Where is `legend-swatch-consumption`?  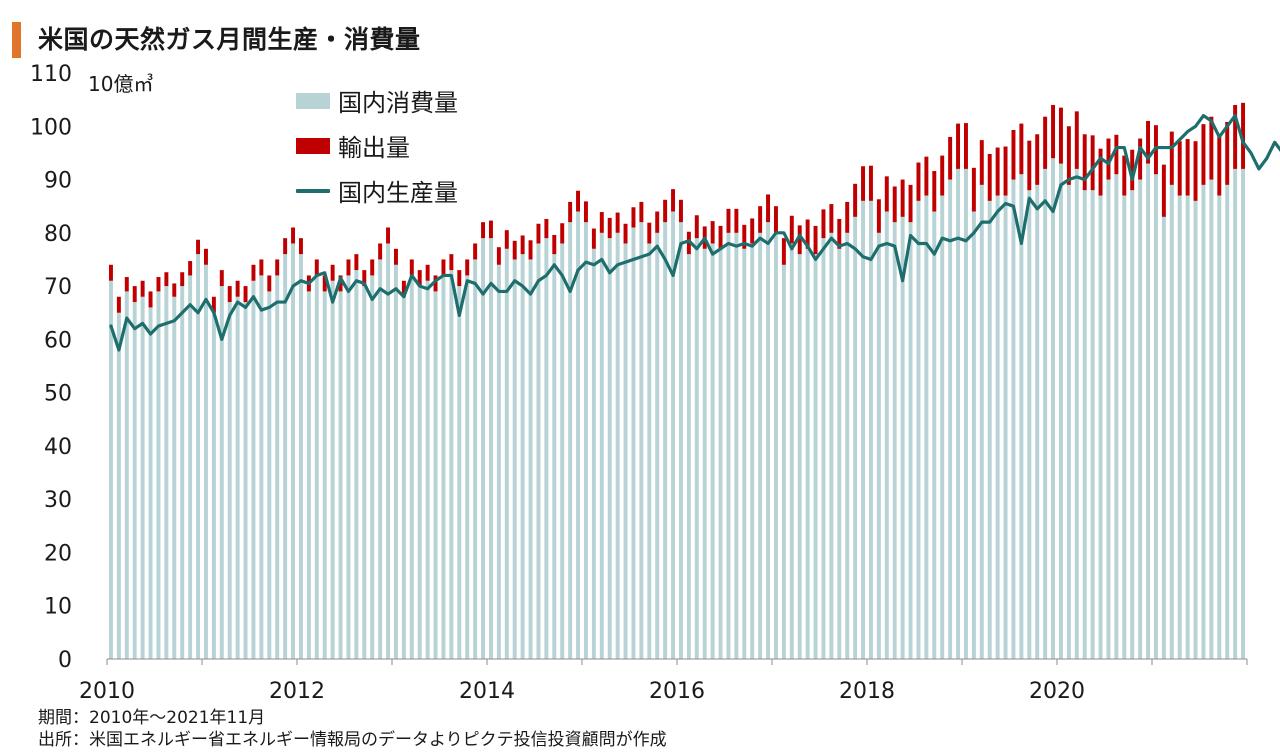
legend-swatch-consumption is located at coordinates (313, 100).